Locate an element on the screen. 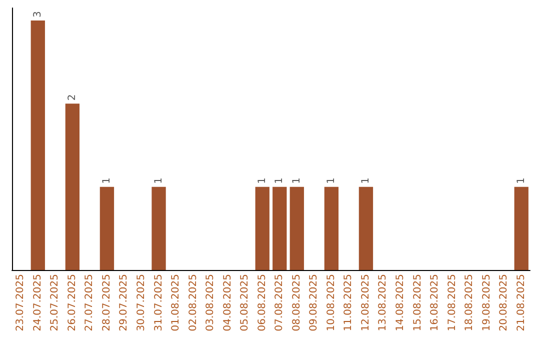 This screenshot has height=340, width=540. x-tick-label: 17.08.2025 is located at coordinates (452, 303).